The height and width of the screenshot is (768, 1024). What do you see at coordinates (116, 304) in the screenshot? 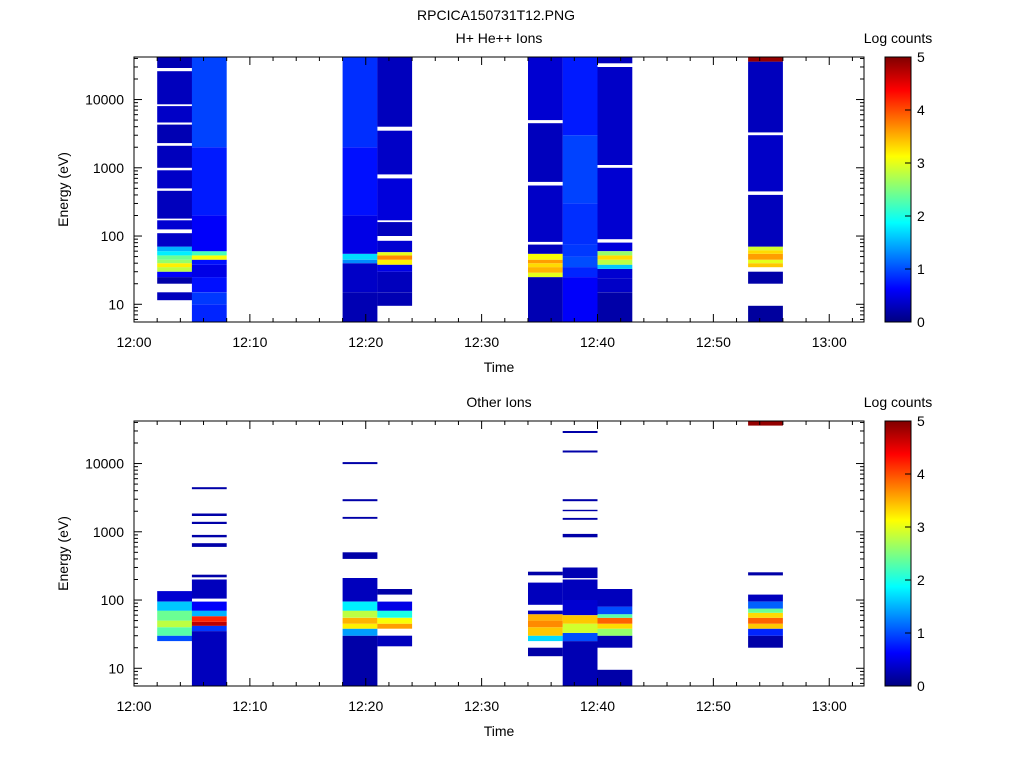
I see `y-tick-label: 10` at bounding box center [116, 304].